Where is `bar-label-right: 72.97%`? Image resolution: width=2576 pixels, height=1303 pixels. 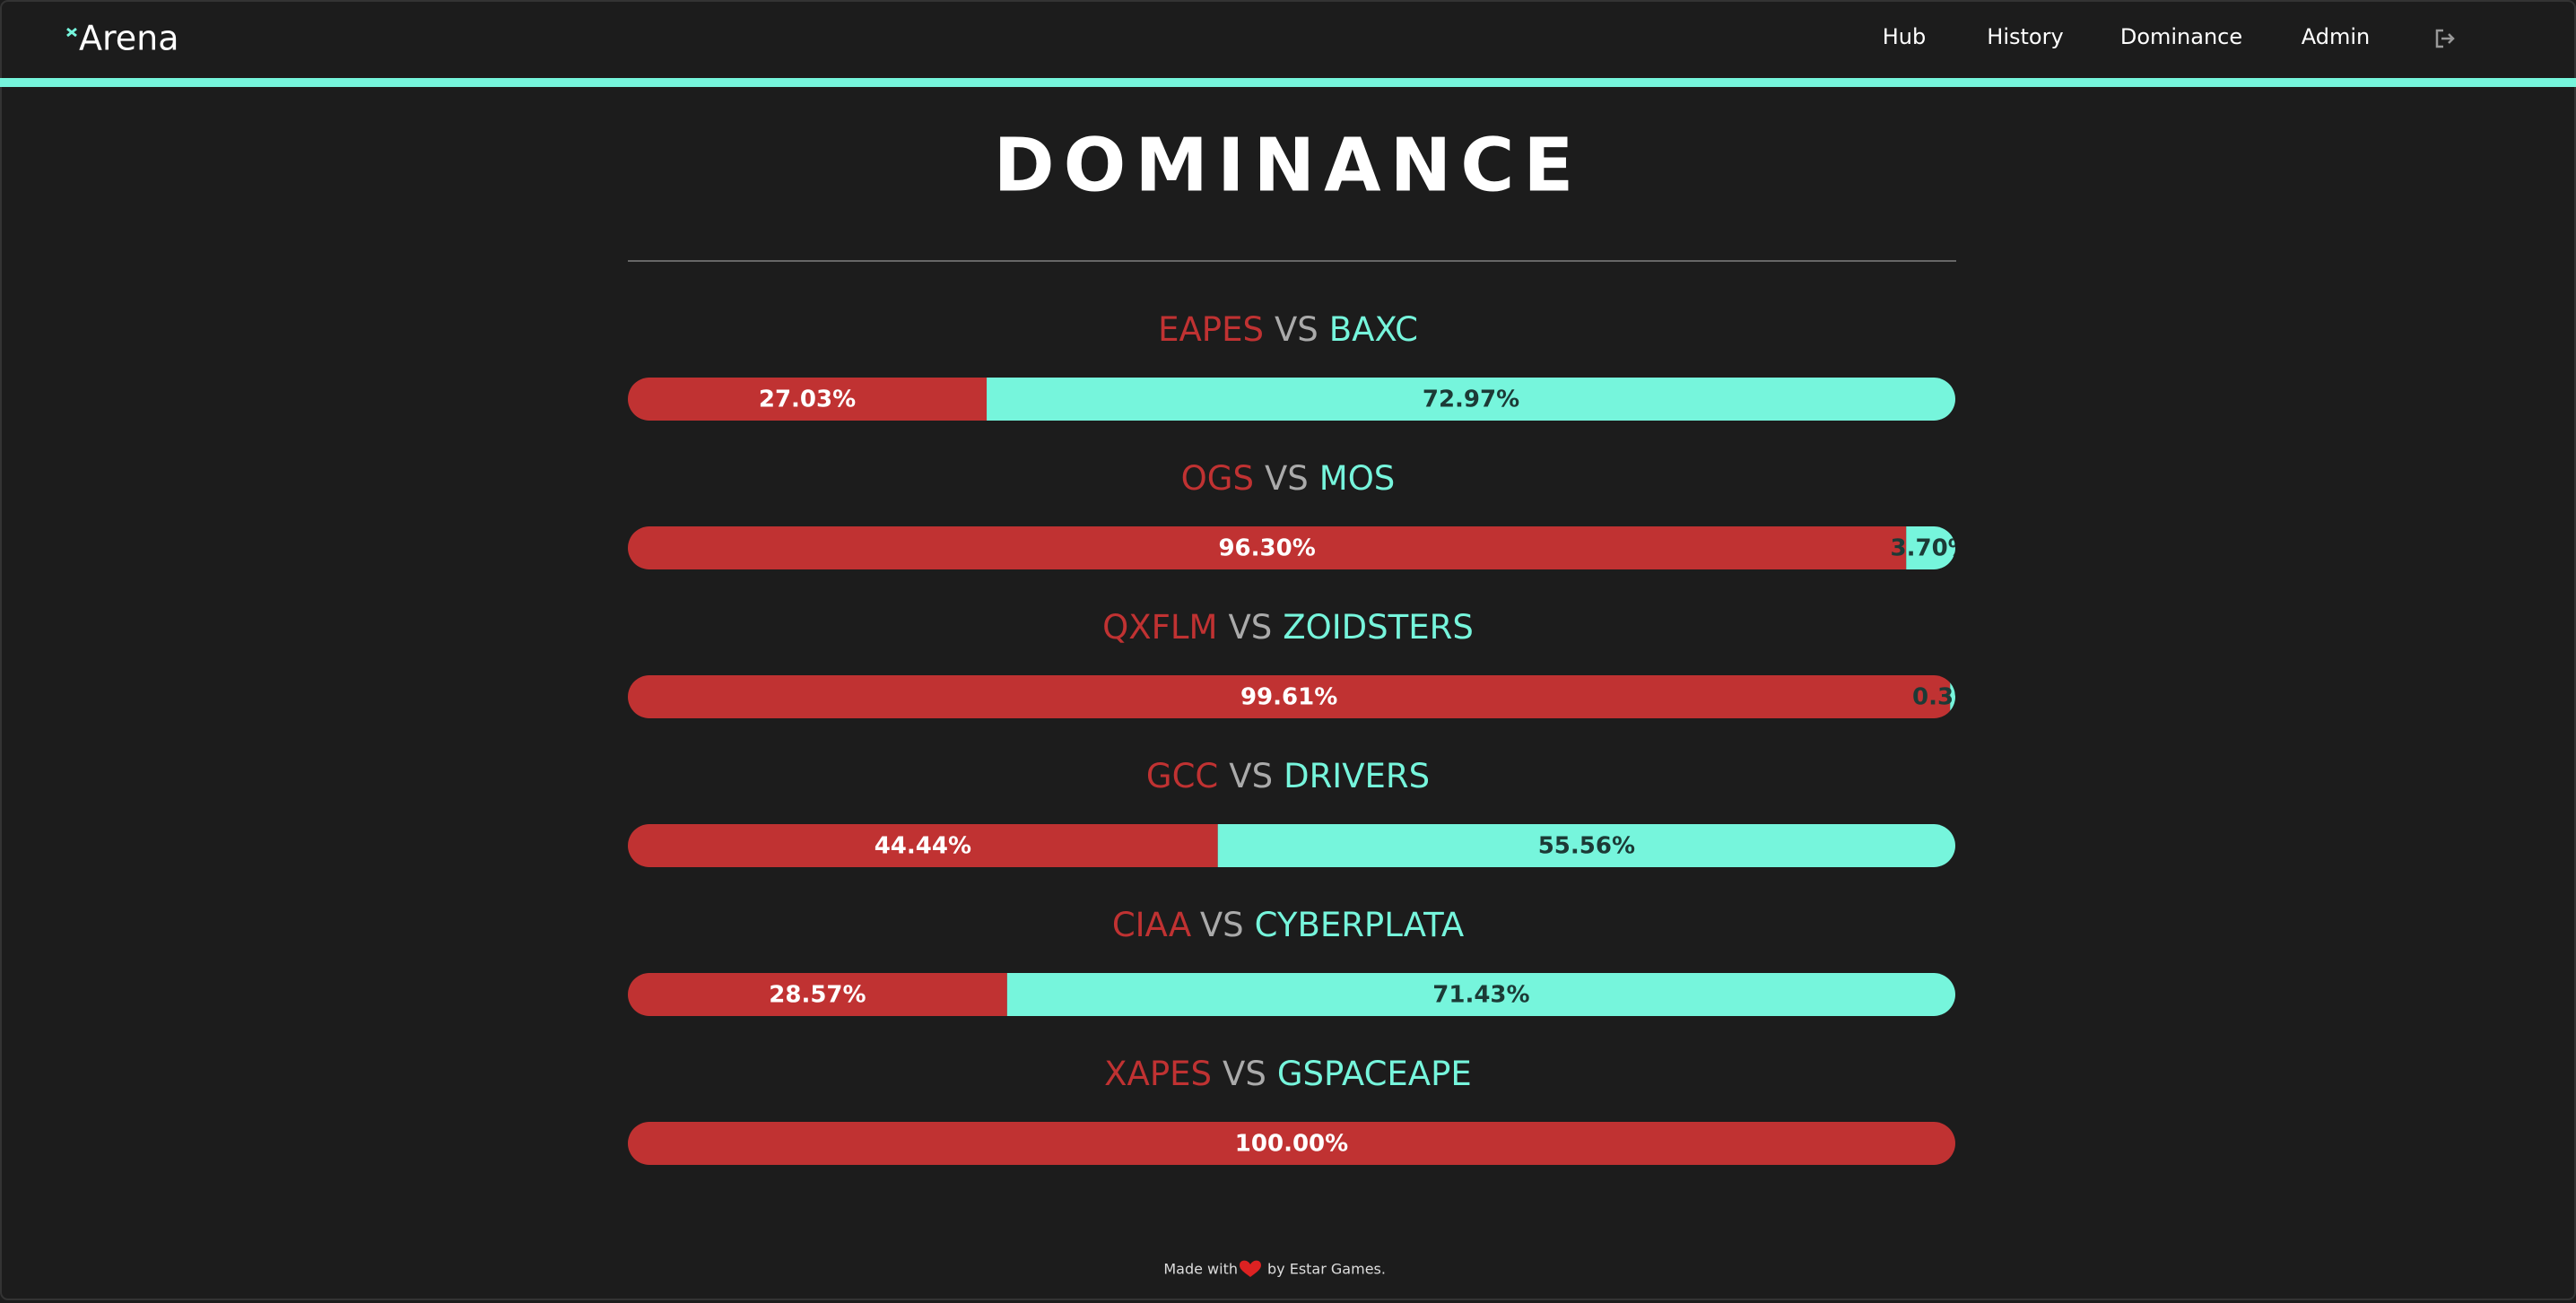
bar-label-right: 72.97% is located at coordinates (1471, 400).